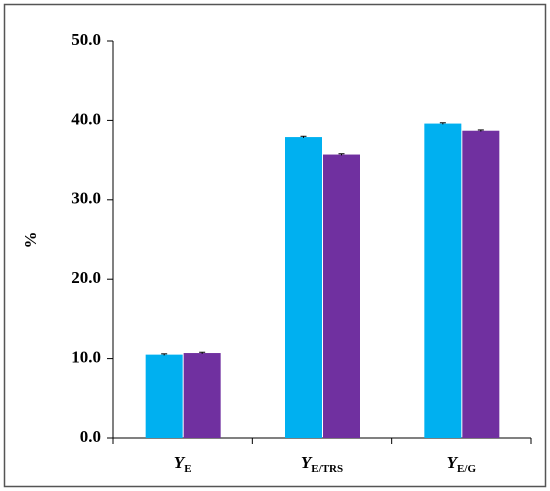 The width and height of the screenshot is (550, 491). Describe the element at coordinates (86, 357) in the screenshot. I see `y-tick-label: 10.0` at that location.